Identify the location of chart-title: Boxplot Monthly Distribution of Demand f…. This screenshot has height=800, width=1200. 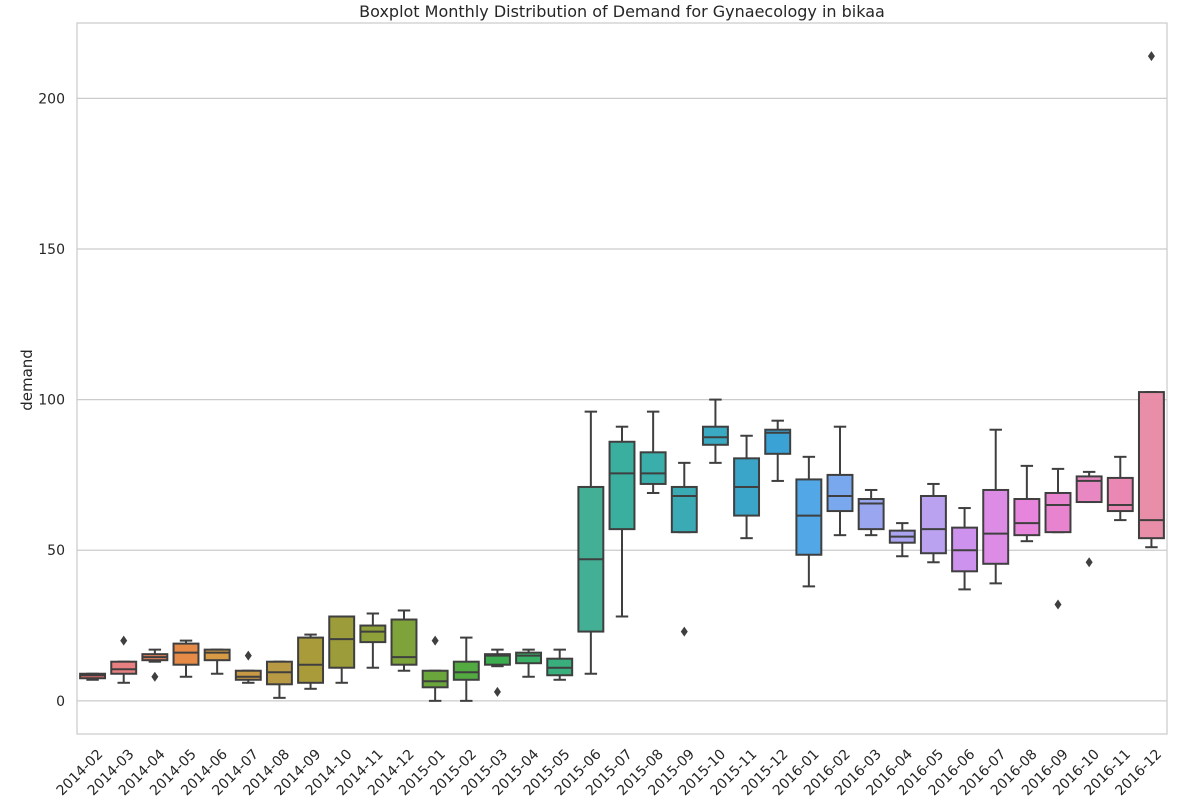
(622, 11).